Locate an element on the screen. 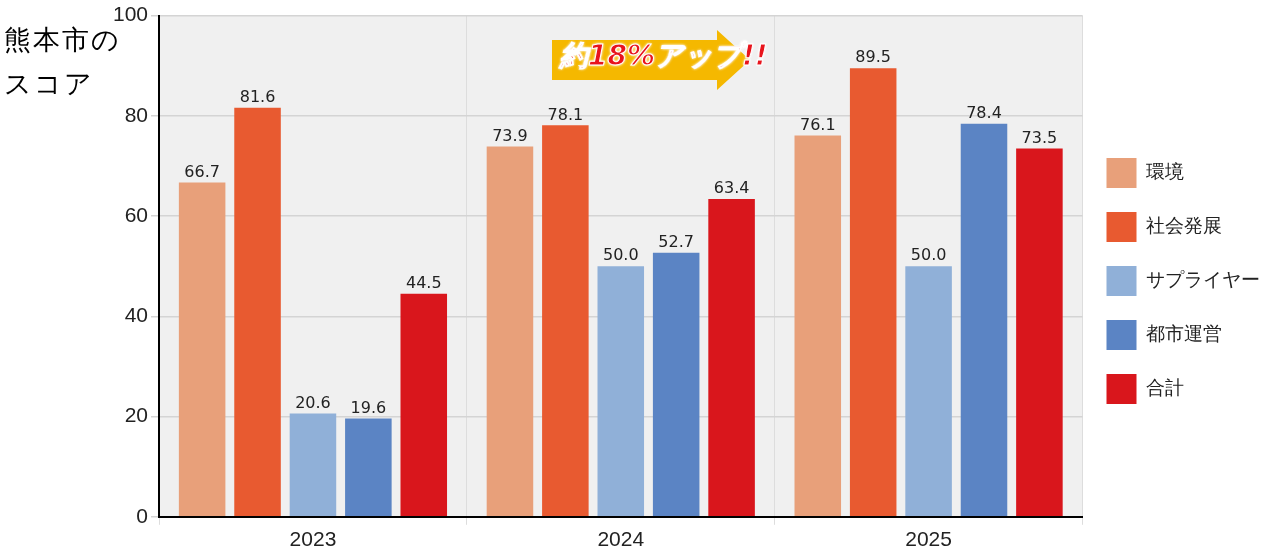 This screenshot has height=560, width=1280. legend-label: 環境 is located at coordinates (1165, 170).